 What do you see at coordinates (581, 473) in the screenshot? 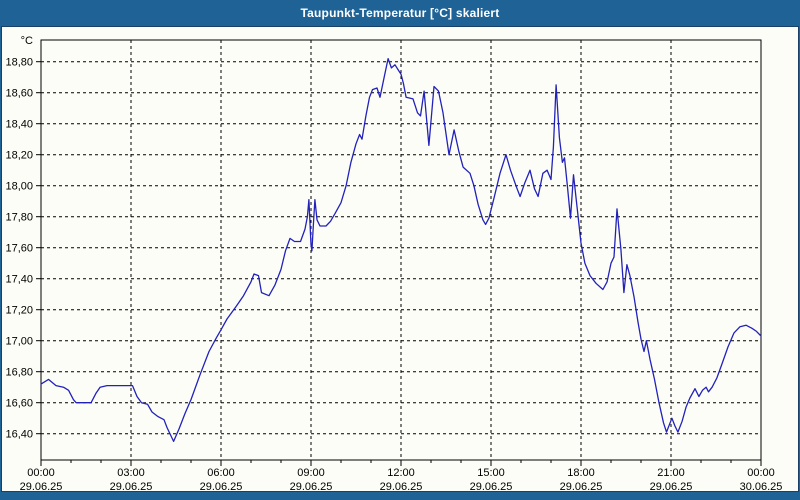
I see `x-tick-time-label: 18:00` at bounding box center [581, 473].